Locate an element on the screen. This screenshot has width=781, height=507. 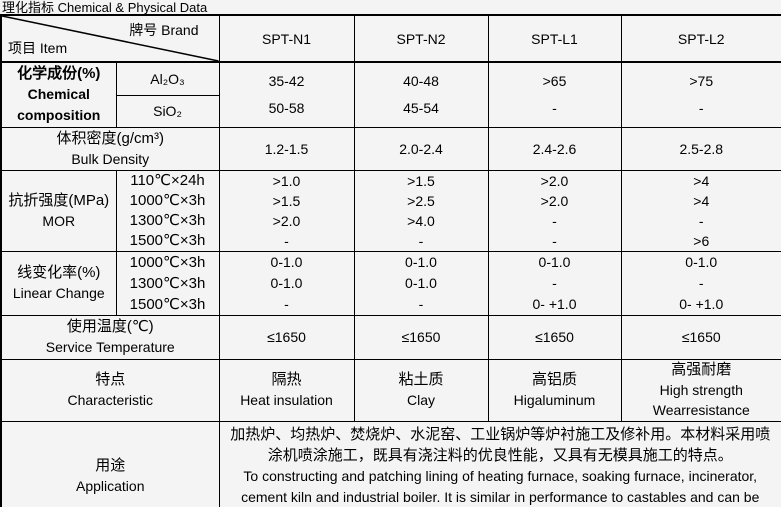
mor-cond-1000: 1000℃×3h is located at coordinates (167, 200).